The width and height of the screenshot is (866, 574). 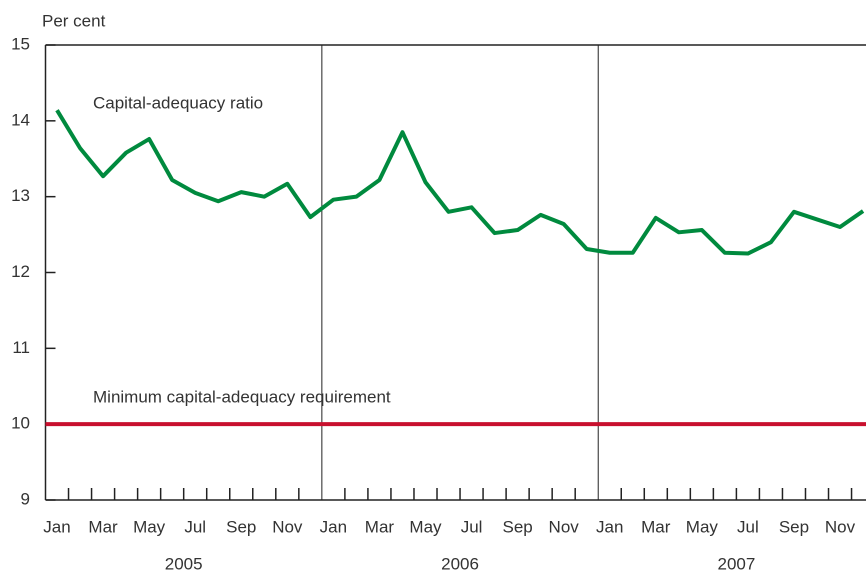 What do you see at coordinates (178, 102) in the screenshot?
I see `series-label: Capital-adequacy ratio` at bounding box center [178, 102].